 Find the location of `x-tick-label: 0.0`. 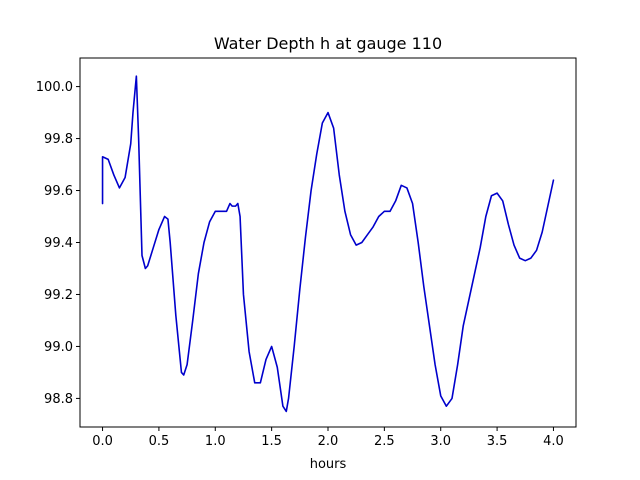

x-tick-label: 0.0 is located at coordinates (102, 441).